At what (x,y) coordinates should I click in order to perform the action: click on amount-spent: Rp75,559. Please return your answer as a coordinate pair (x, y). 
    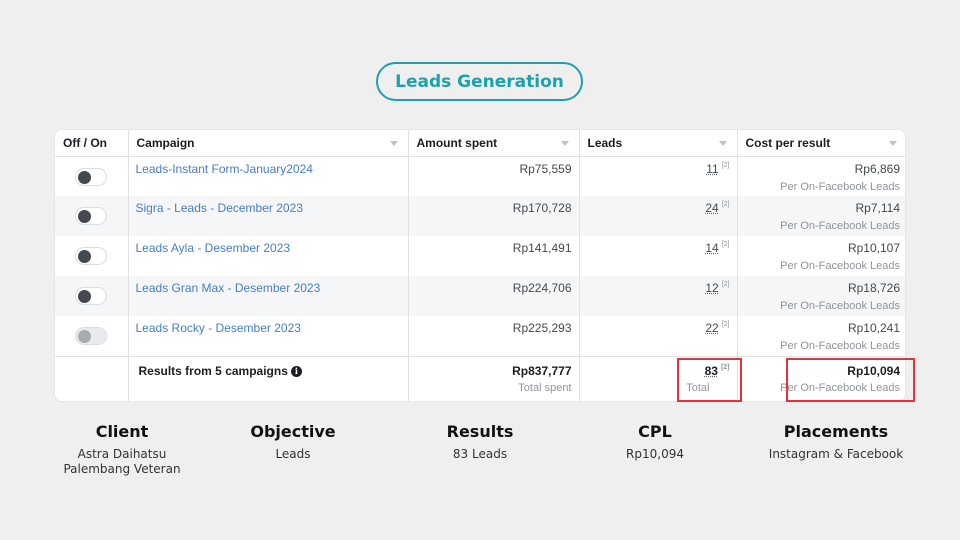
    Looking at the image, I should click on (494, 176).